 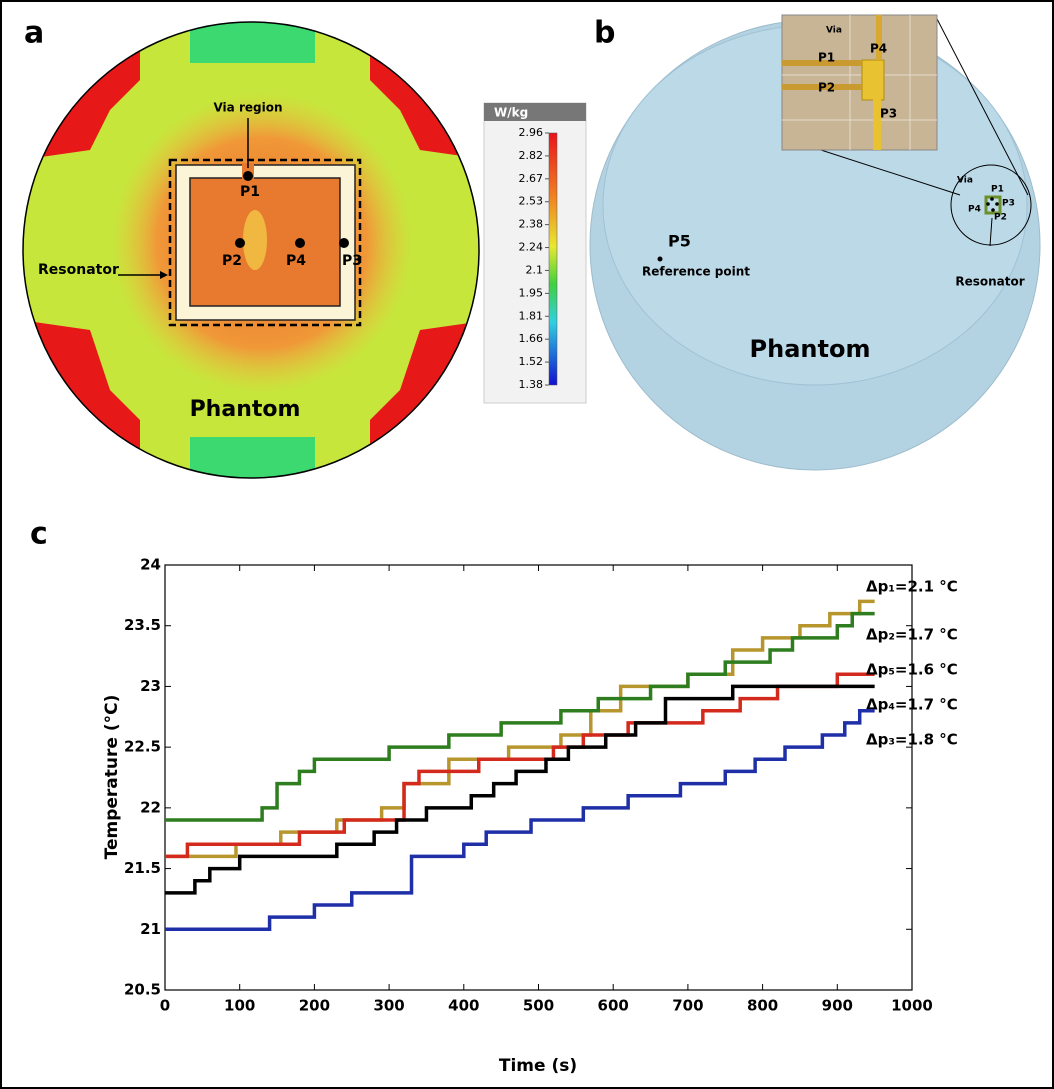 I want to click on x-tick-label: 800, so click(x=762, y=1006).